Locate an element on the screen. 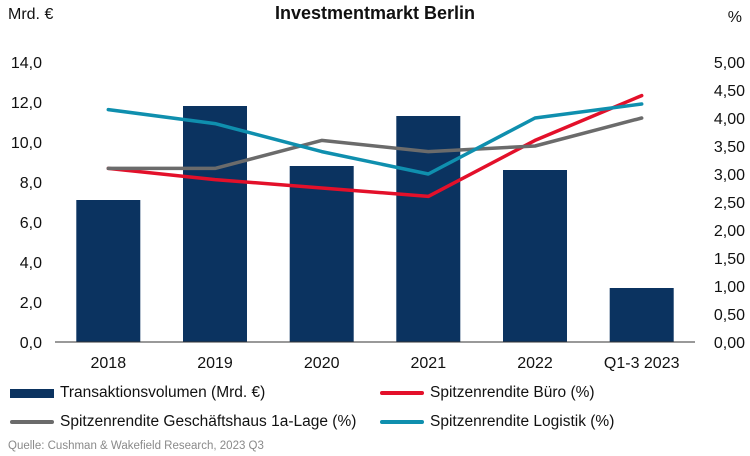  y-left-tick-label: 2,0 is located at coordinates (31, 303).